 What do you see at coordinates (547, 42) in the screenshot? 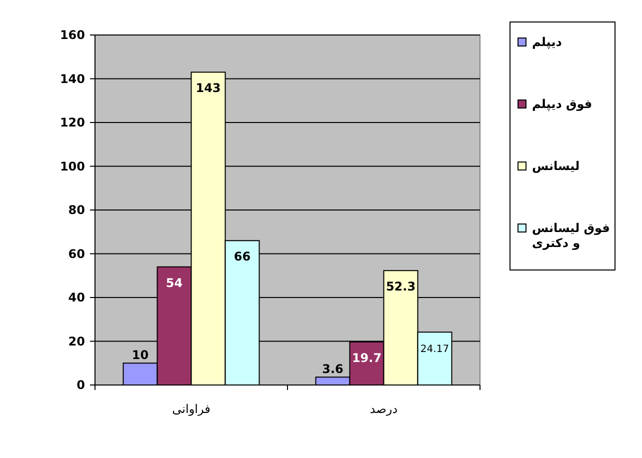
I see `legend-label: دیپلم` at bounding box center [547, 42].